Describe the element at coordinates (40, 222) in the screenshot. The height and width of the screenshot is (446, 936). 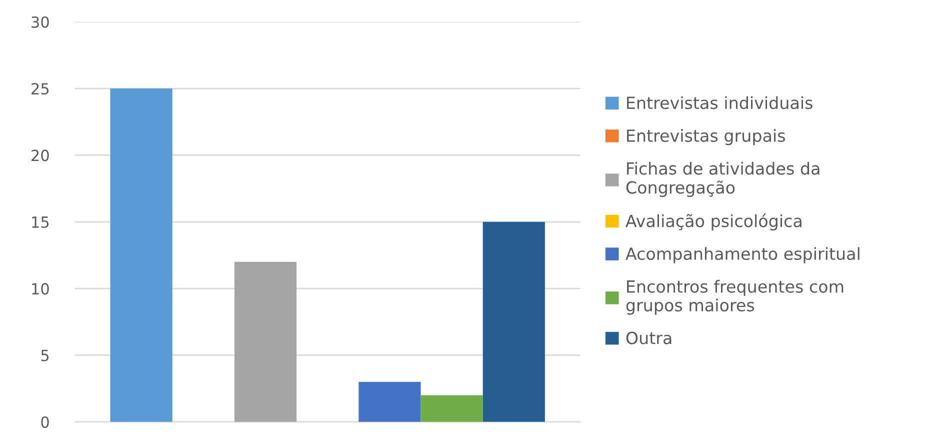
I see `y-tick-label: 15` at that location.